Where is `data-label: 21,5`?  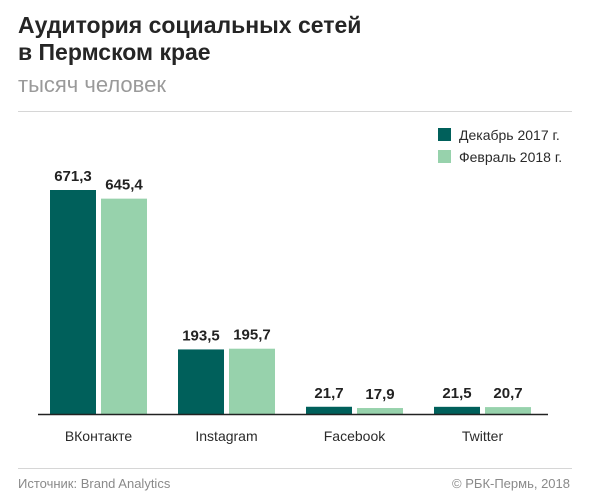 data-label: 21,5 is located at coordinates (456, 393).